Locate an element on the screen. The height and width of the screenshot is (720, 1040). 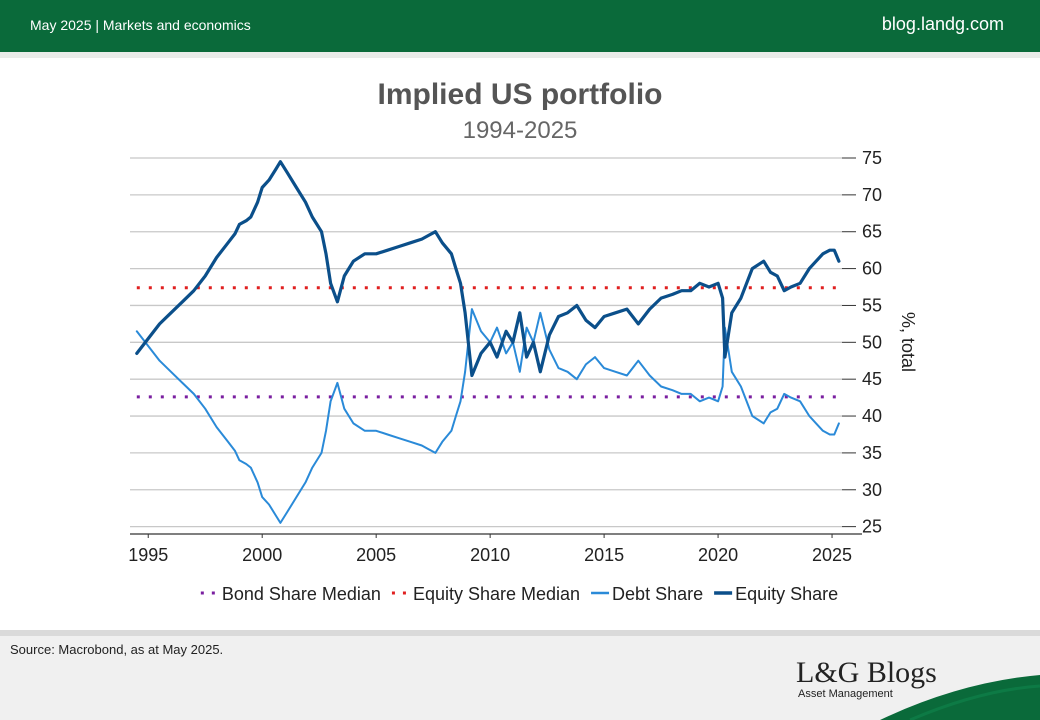
footer is located at coordinates (520, 675).